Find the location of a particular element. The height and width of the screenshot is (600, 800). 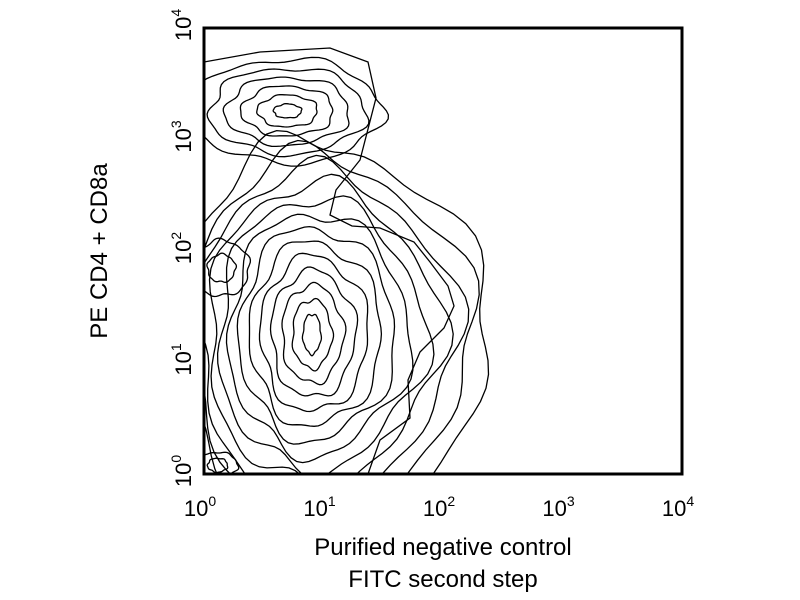

x-tick-label: 10¹ is located at coordinates (319, 507).